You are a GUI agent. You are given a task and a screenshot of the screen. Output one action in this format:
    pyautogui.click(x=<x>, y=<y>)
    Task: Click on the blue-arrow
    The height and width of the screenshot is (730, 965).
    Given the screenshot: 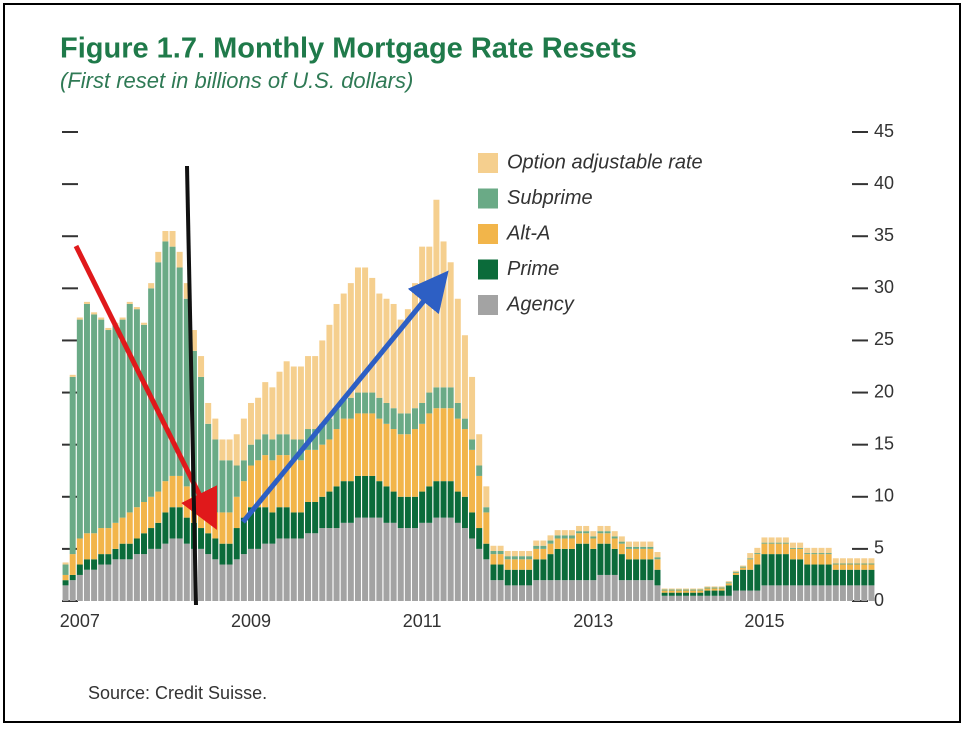 What is the action you would take?
    pyautogui.click(x=345, y=397)
    